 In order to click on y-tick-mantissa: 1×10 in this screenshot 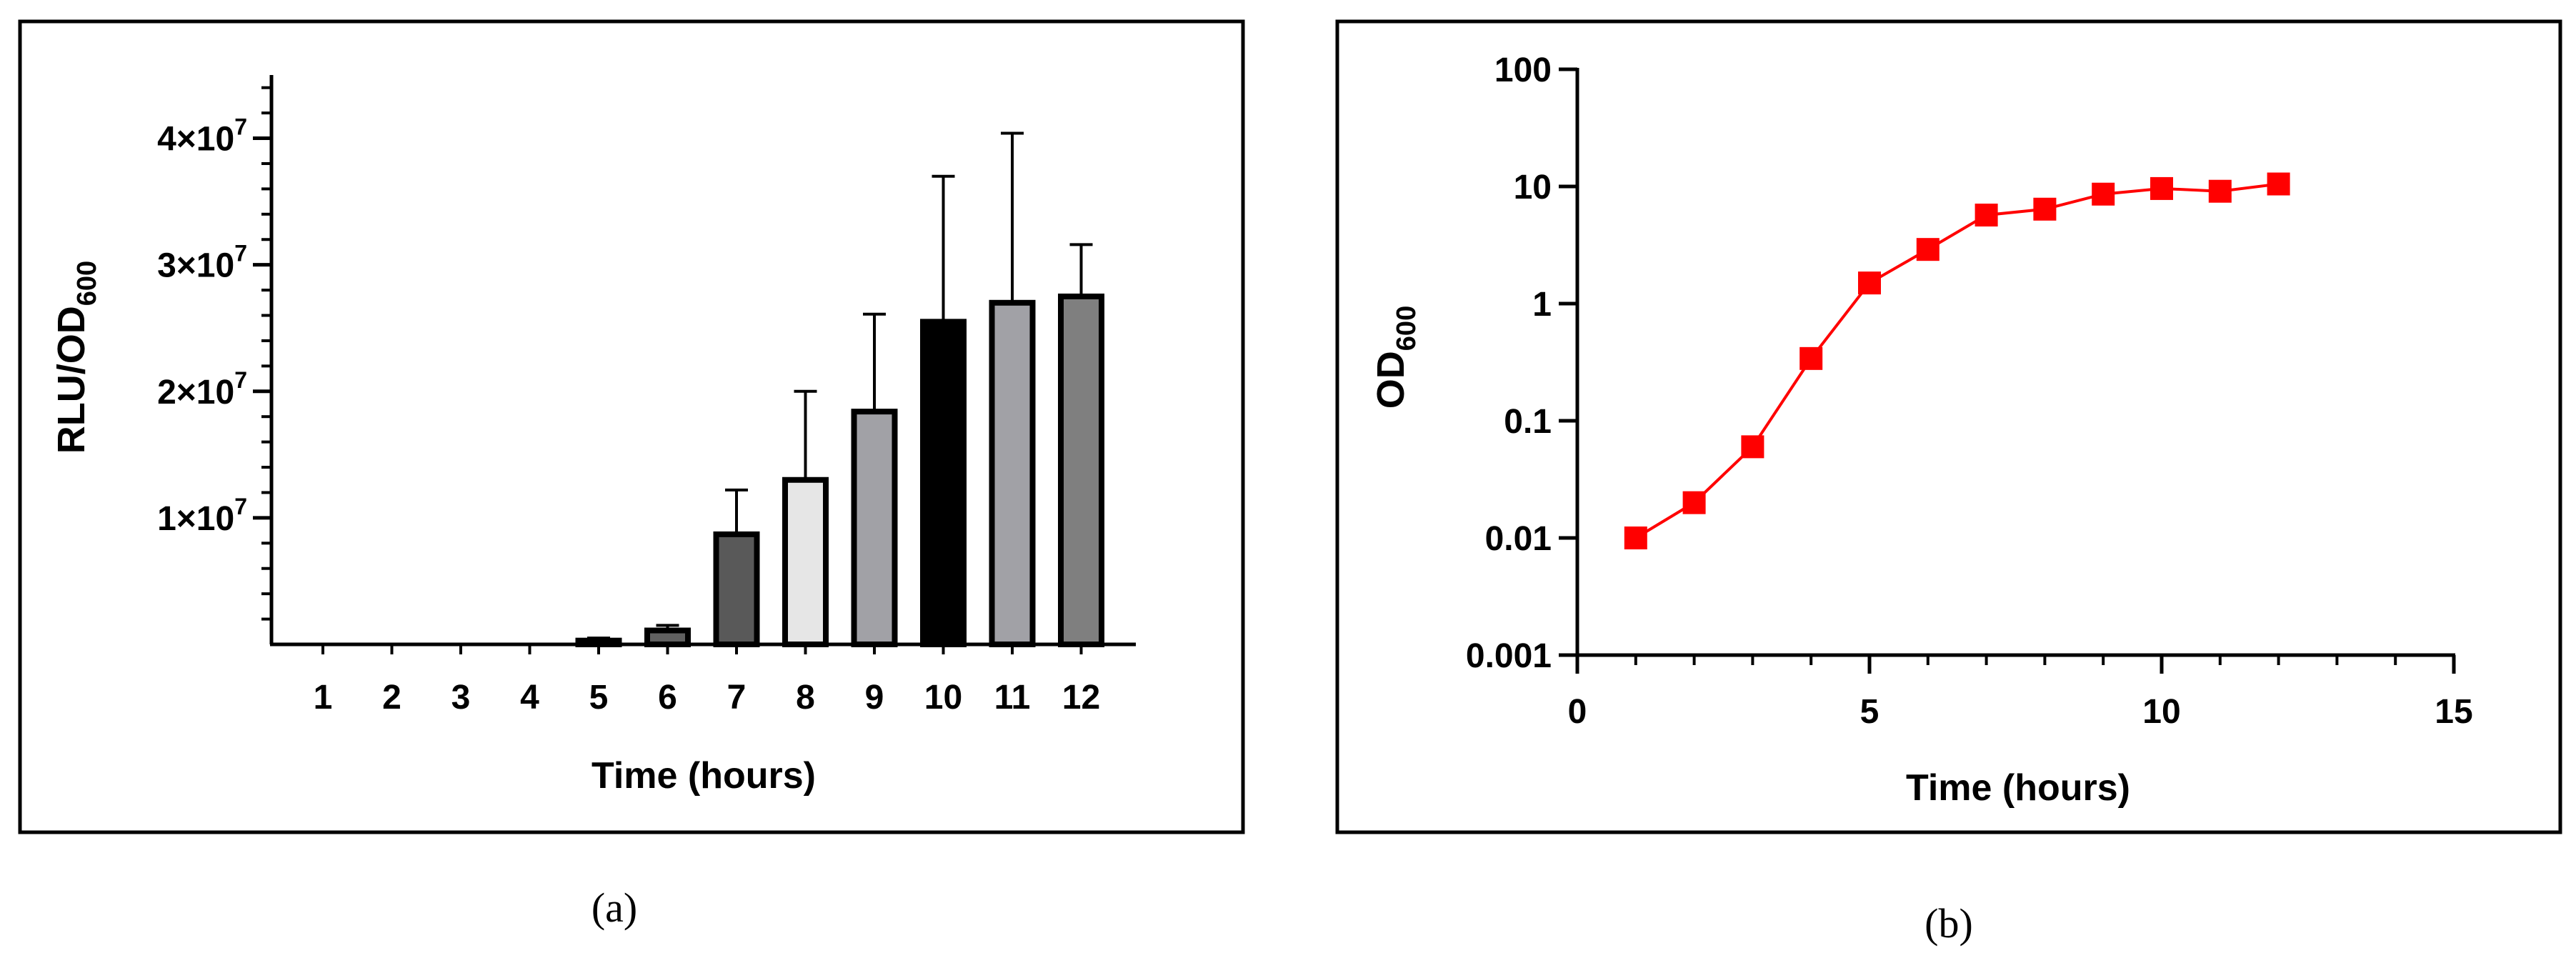, I will do `click(196, 519)`.